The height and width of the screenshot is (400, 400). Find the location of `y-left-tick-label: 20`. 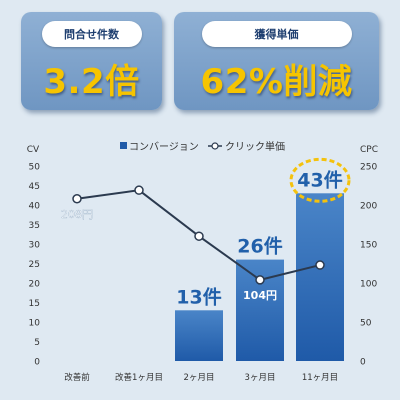

y-left-tick-label: 20 is located at coordinates (35, 285).